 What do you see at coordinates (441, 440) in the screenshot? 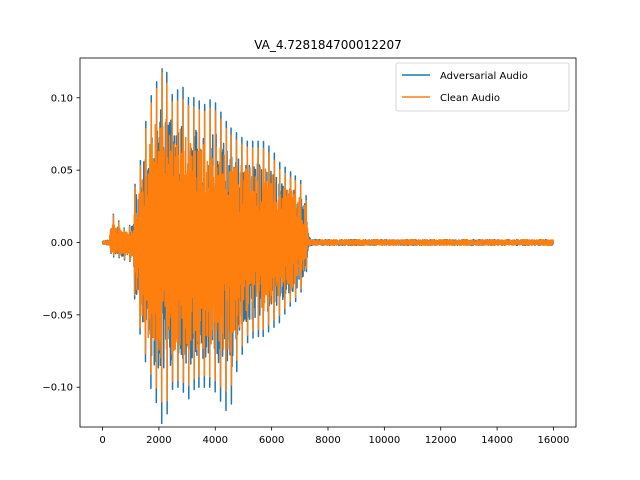
I see `x-tick-label: 12000` at bounding box center [441, 440].